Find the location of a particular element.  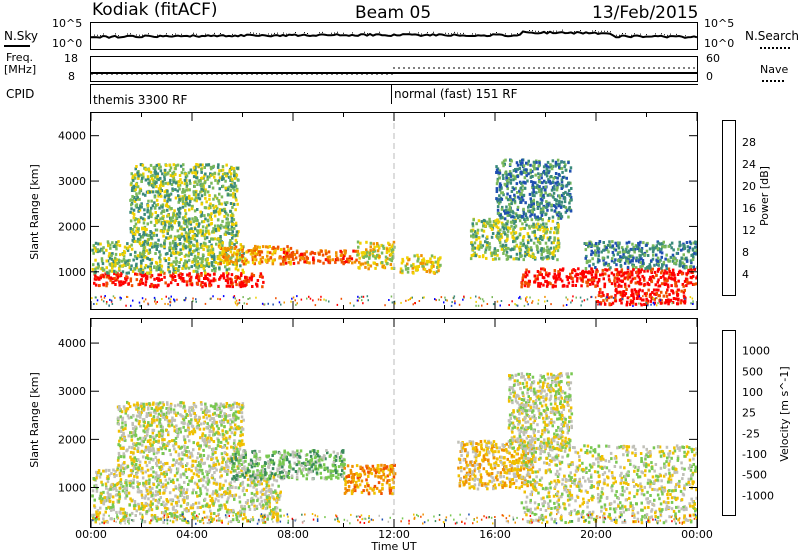

search-tick-bottom: 10^0 is located at coordinates (719, 43).